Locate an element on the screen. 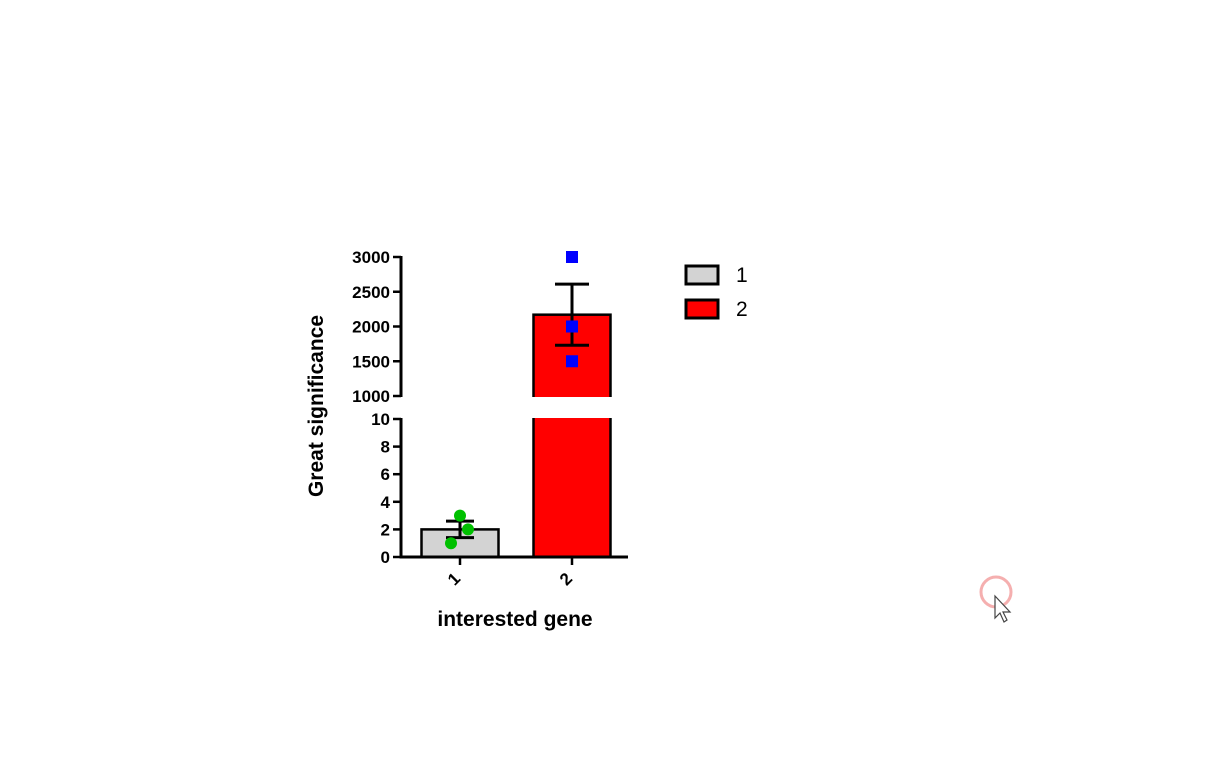  upper-y-tick-label: 1000 is located at coordinates (371, 396).